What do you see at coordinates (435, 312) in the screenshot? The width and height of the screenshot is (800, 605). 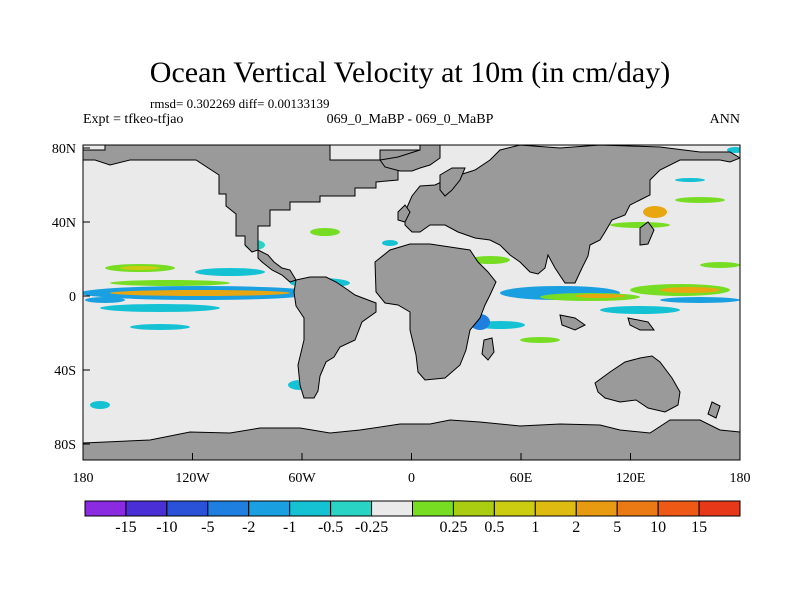 I see `land-africa` at bounding box center [435, 312].